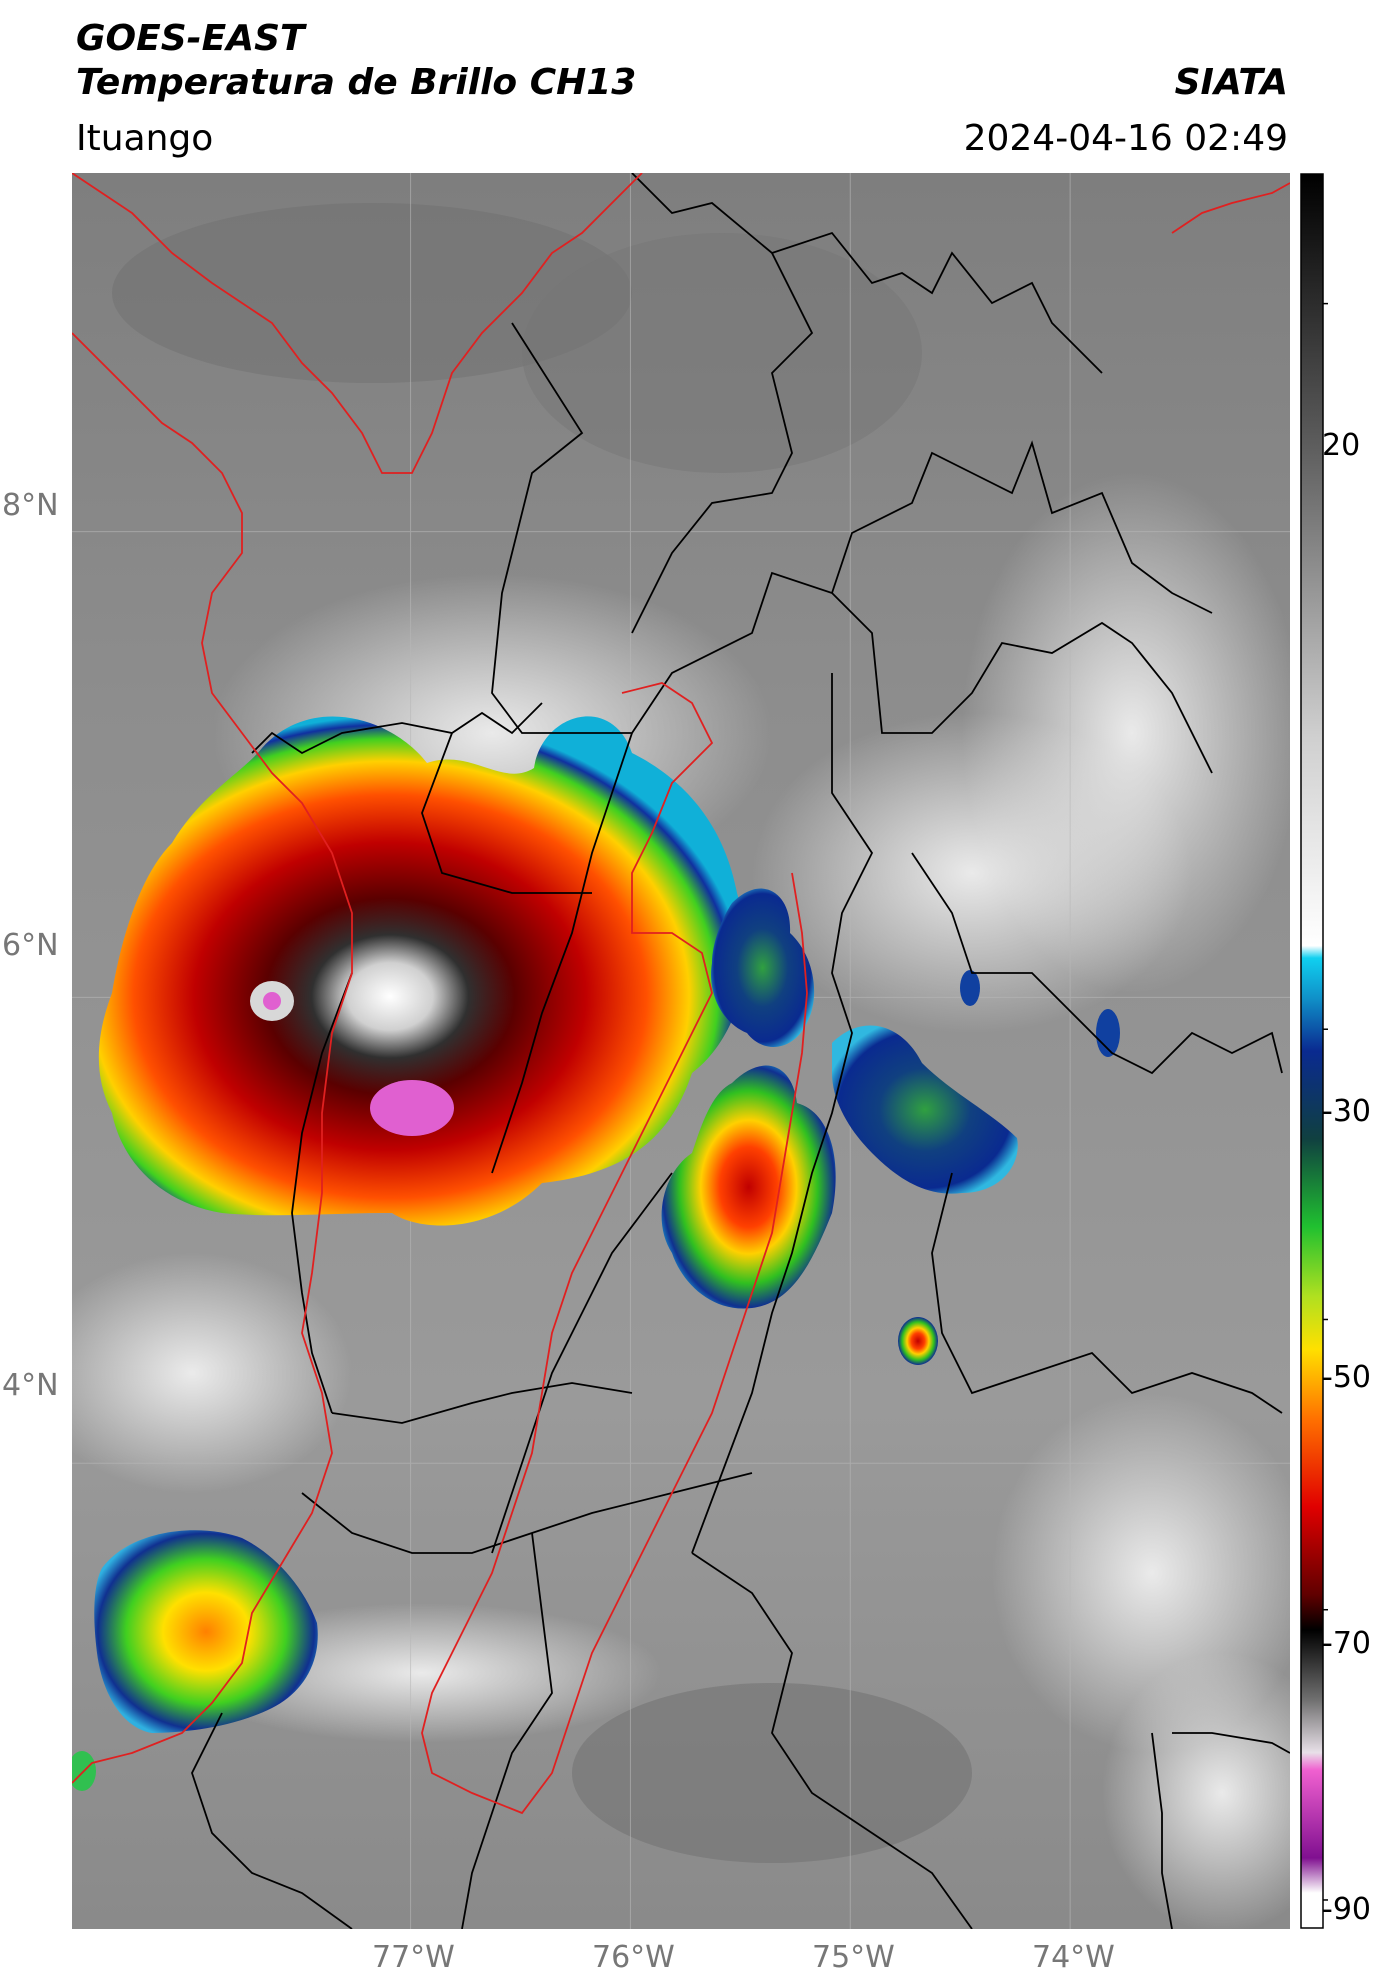 Image resolution: width=1384 pixels, height=1981 pixels. What do you see at coordinates (1341, 445) in the screenshot?
I see `colorbar-label-20: 20` at bounding box center [1341, 445].